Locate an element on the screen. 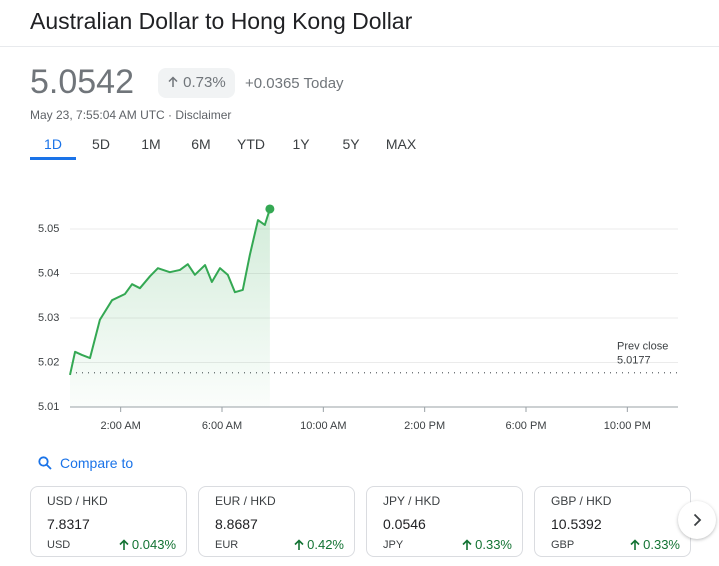 The width and height of the screenshot is (719, 566). prev-close-label: Prev close is located at coordinates (642, 347).